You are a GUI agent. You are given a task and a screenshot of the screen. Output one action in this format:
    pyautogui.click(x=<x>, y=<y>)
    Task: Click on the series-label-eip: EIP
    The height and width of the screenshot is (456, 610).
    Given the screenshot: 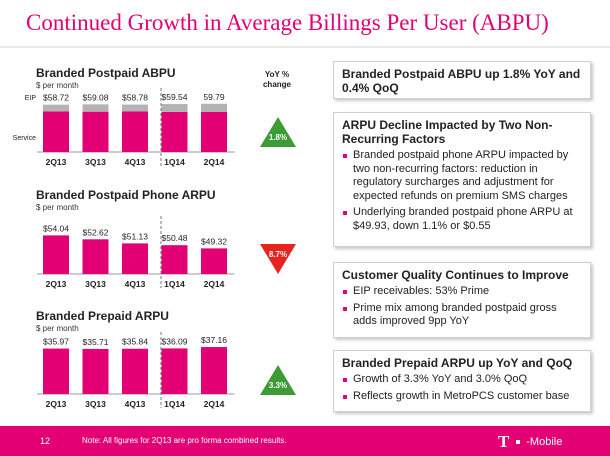 What is the action you would take?
    pyautogui.click(x=31, y=98)
    